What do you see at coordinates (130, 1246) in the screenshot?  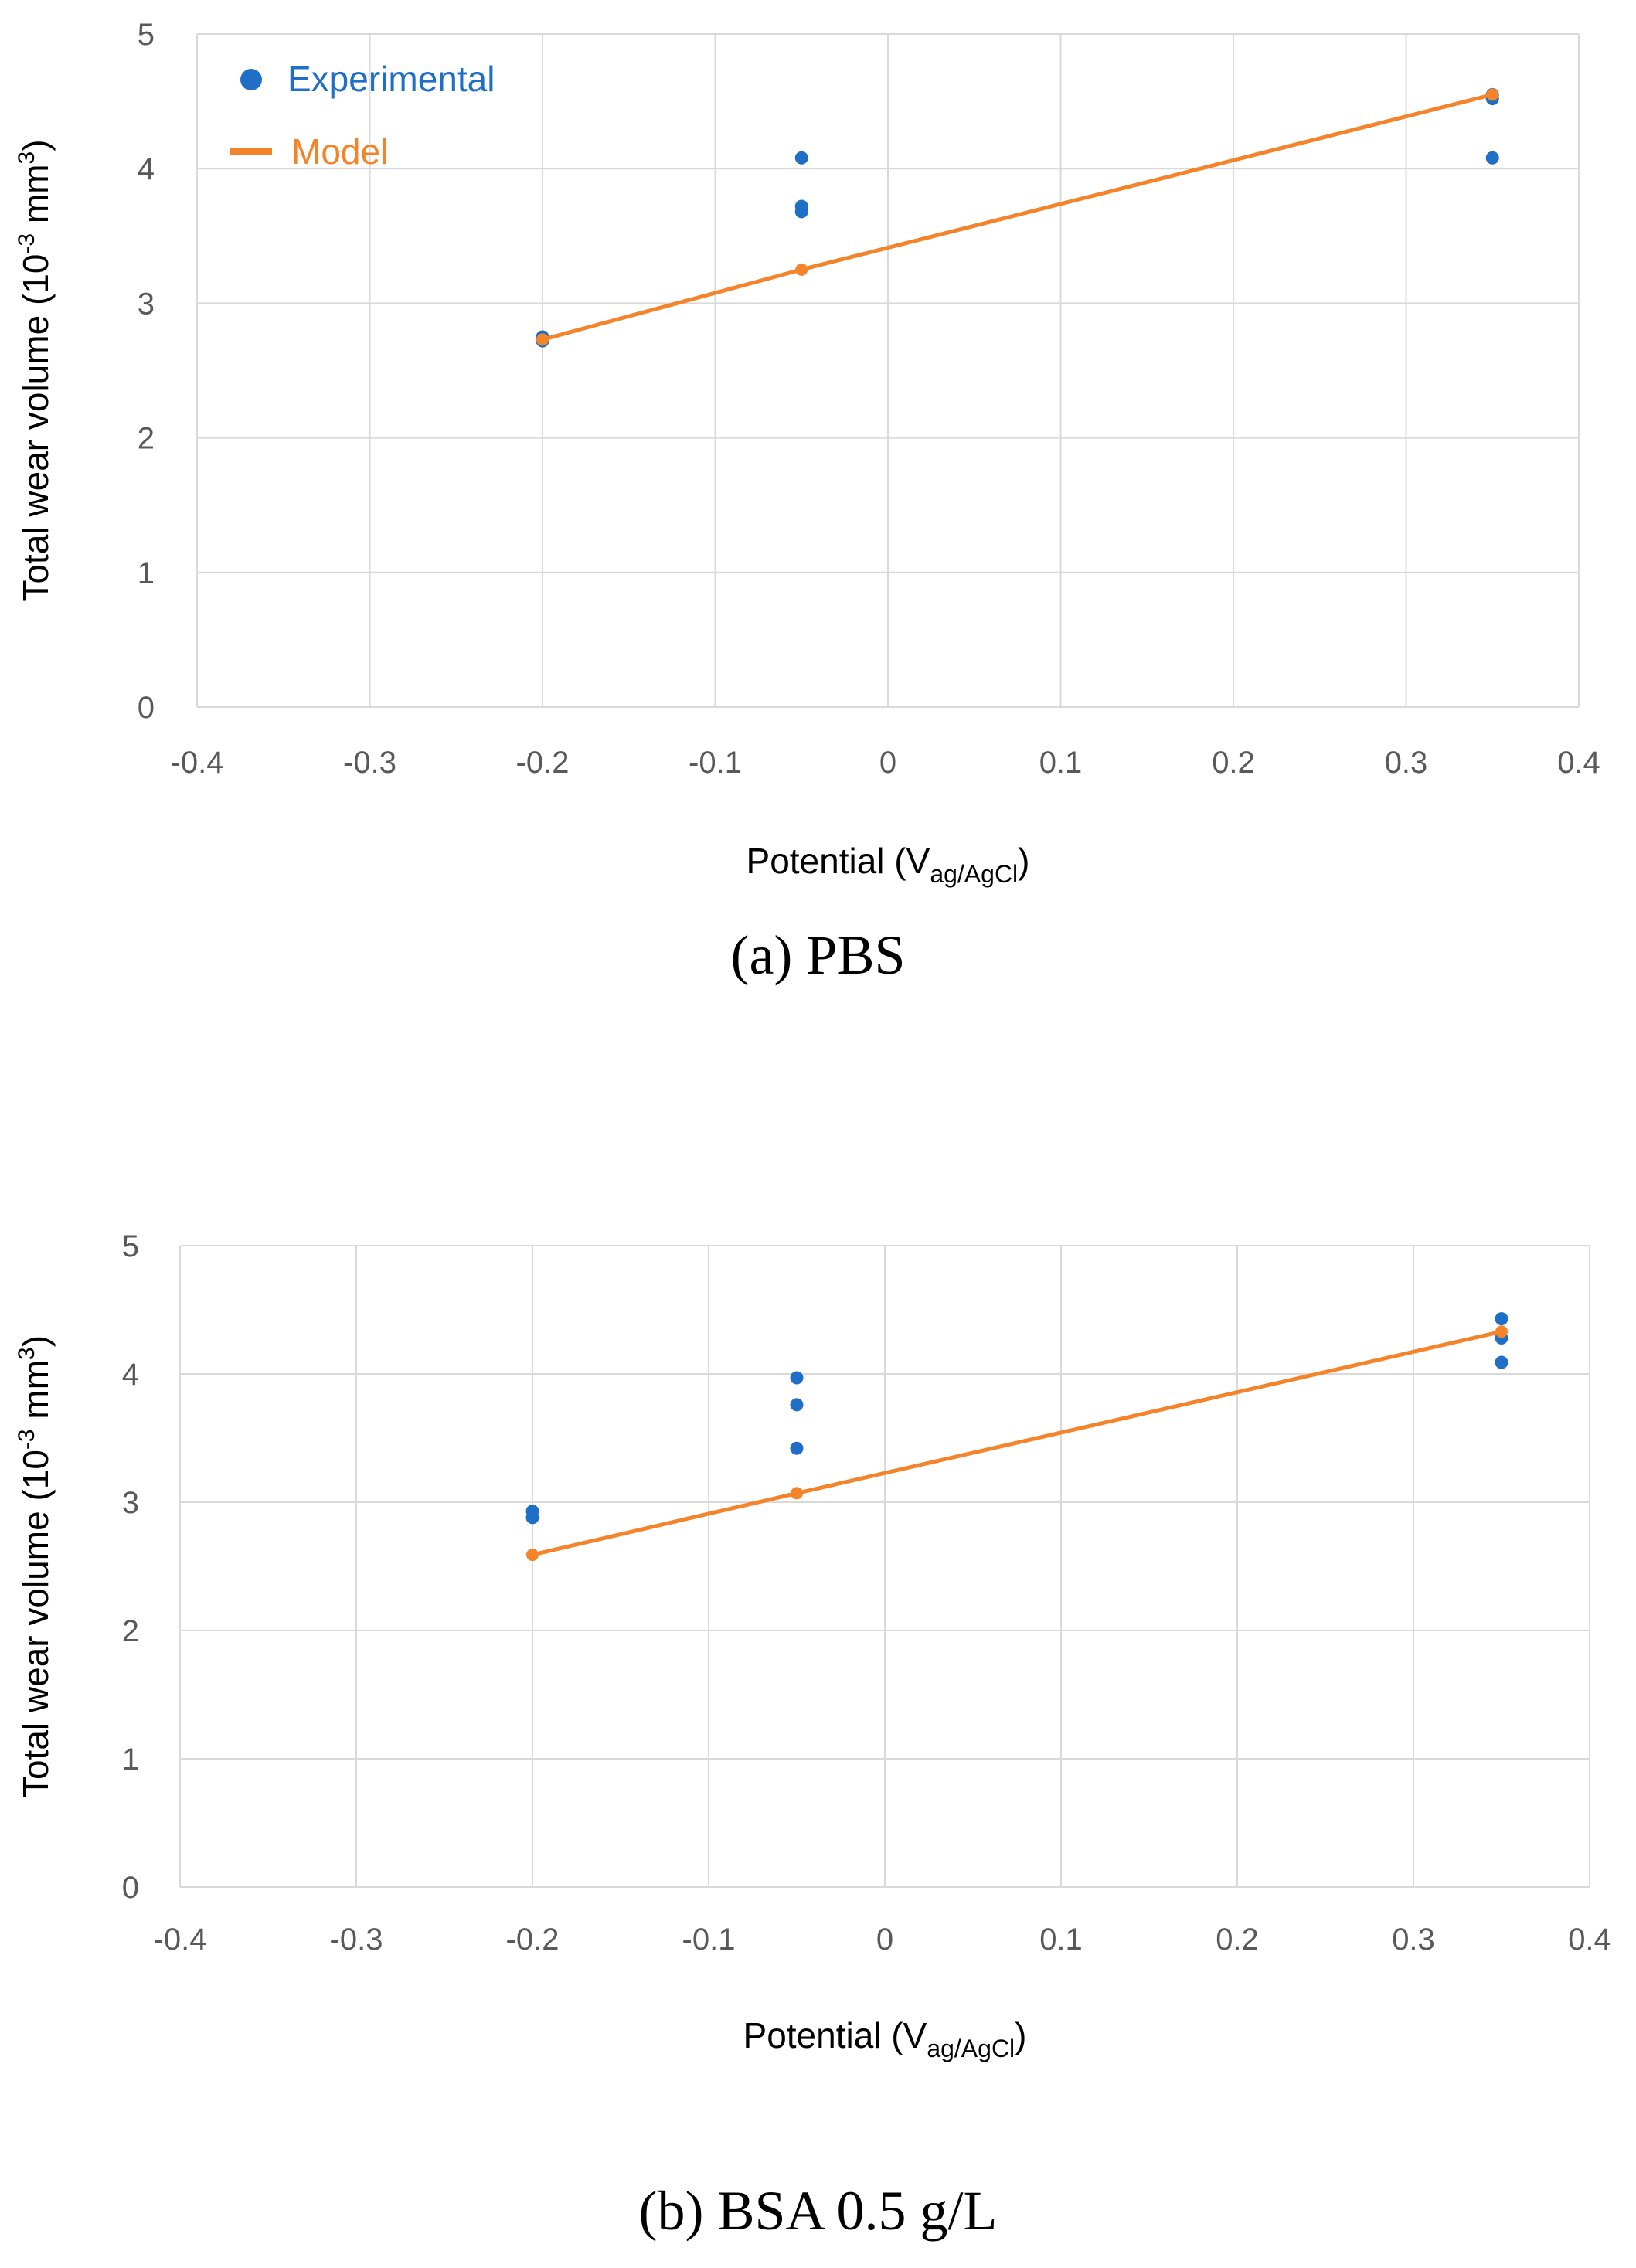 I see `chart-b-y-tick-label: 5` at bounding box center [130, 1246].